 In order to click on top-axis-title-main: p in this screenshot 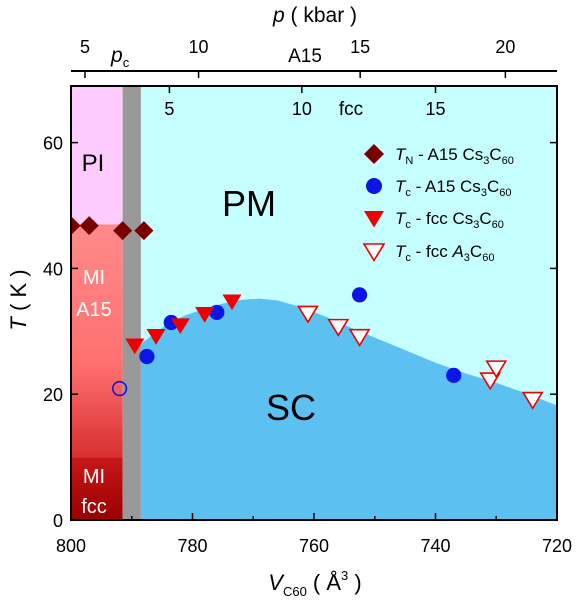, I will do `click(278, 15)`.